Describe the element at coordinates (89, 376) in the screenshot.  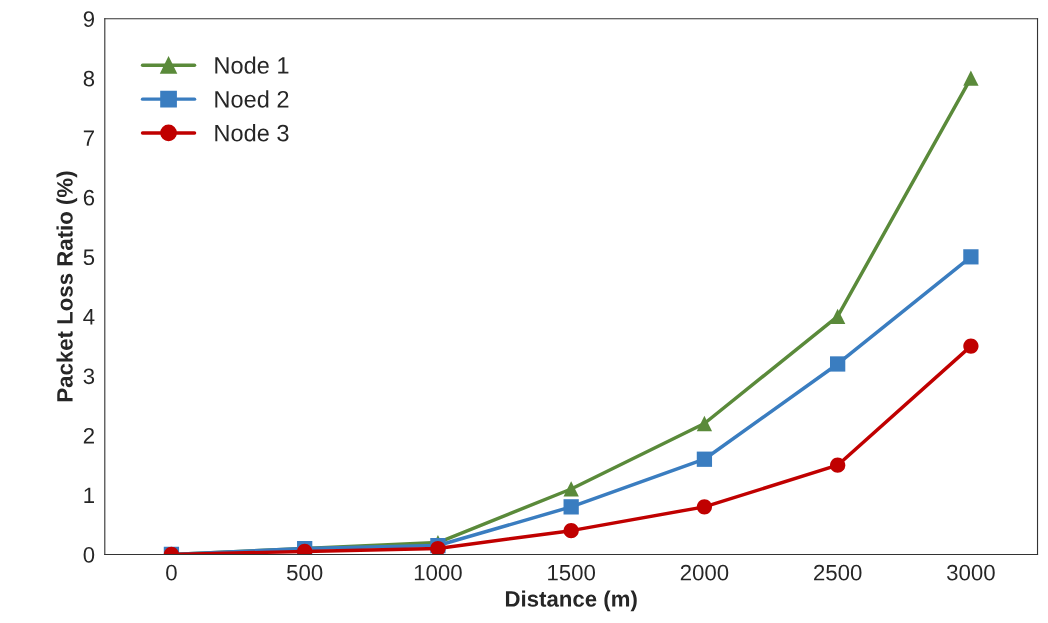
I see `y-tick-label: 3` at that location.